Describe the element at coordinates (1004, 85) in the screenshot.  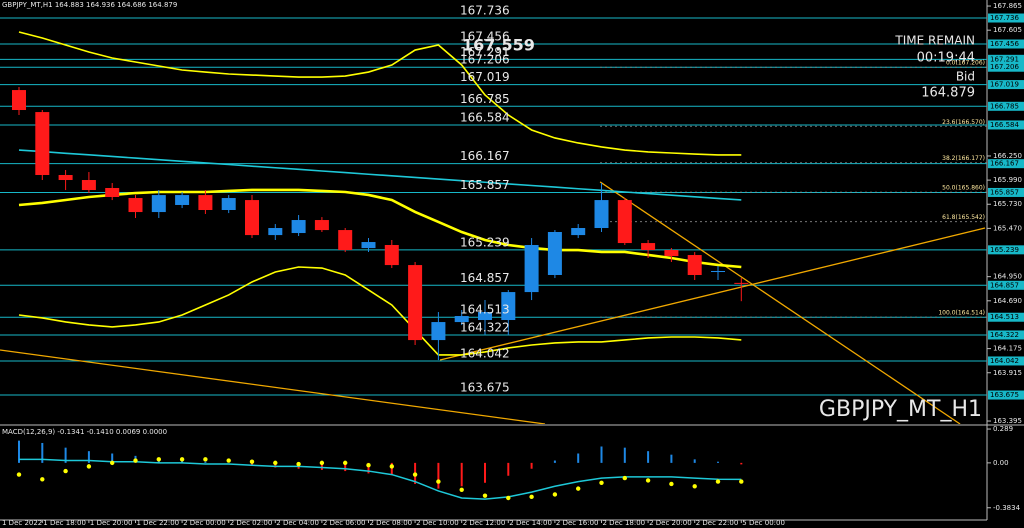
I see `level-tag-label: 167.019` at that location.